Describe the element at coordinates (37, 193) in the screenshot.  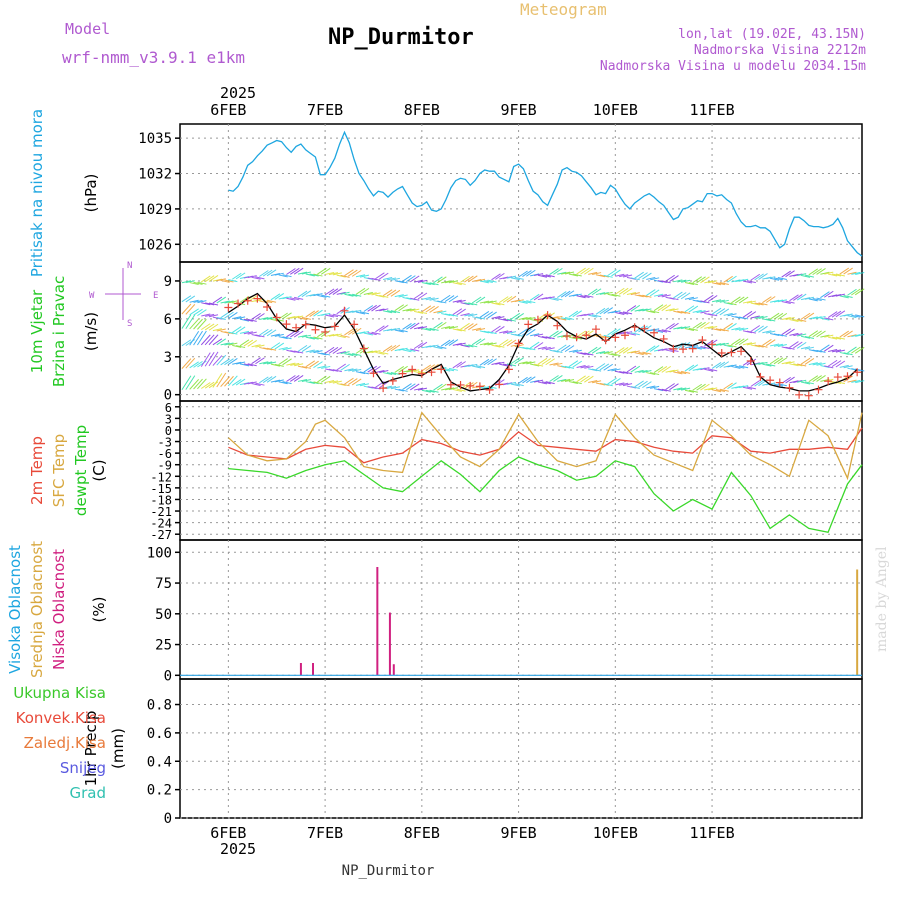
I see `pressure-axis-label: Pritisak na nivou mora` at that location.